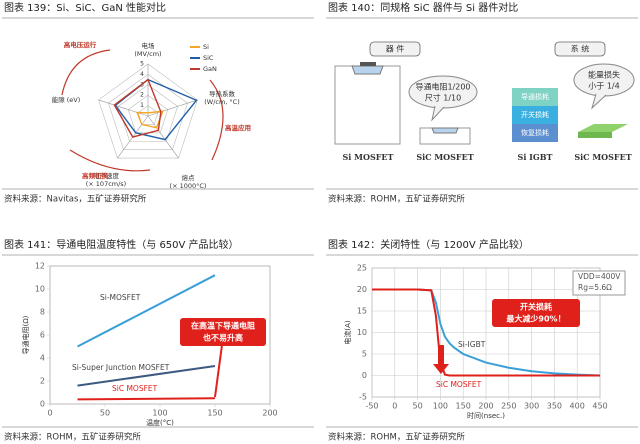  I want to click on axis-label: 能隙 (eV), so click(66, 99).